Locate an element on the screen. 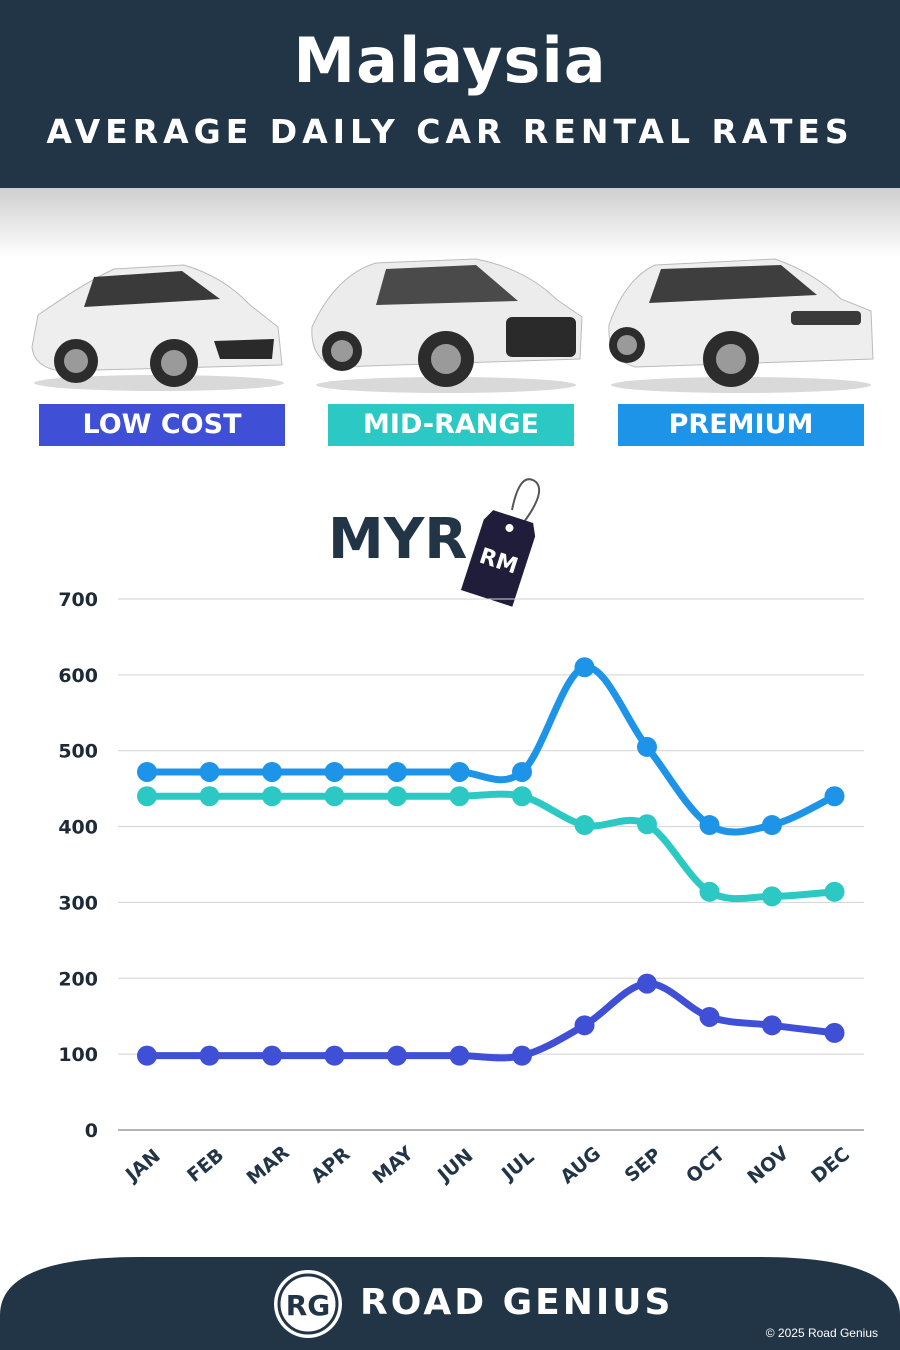 The width and height of the screenshot is (900, 1350). x-tick-label: MAY is located at coordinates (393, 1165).